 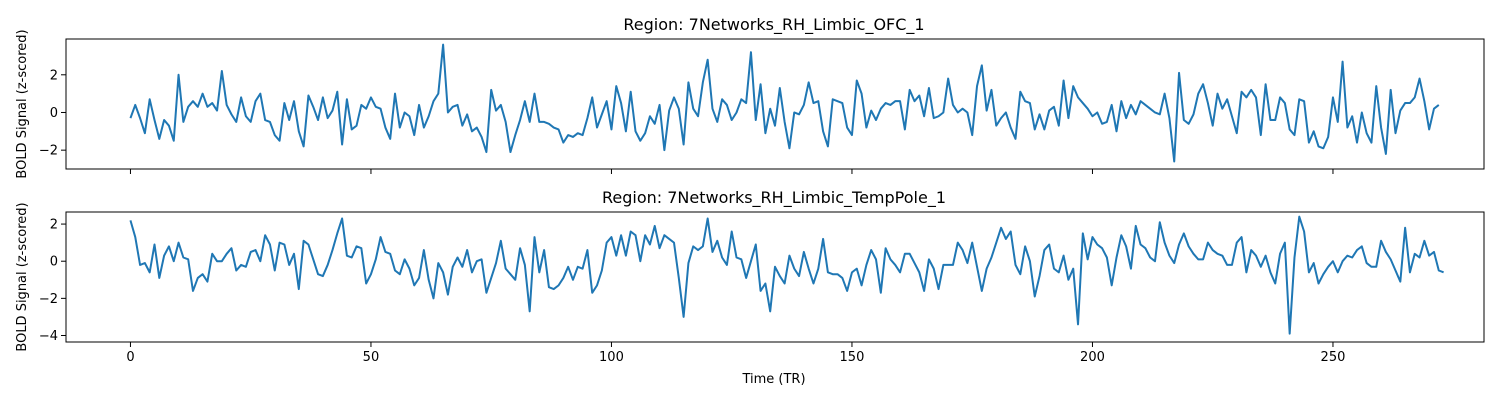 I want to click on y-tick-label-temppole: −4, so click(x=48, y=336).